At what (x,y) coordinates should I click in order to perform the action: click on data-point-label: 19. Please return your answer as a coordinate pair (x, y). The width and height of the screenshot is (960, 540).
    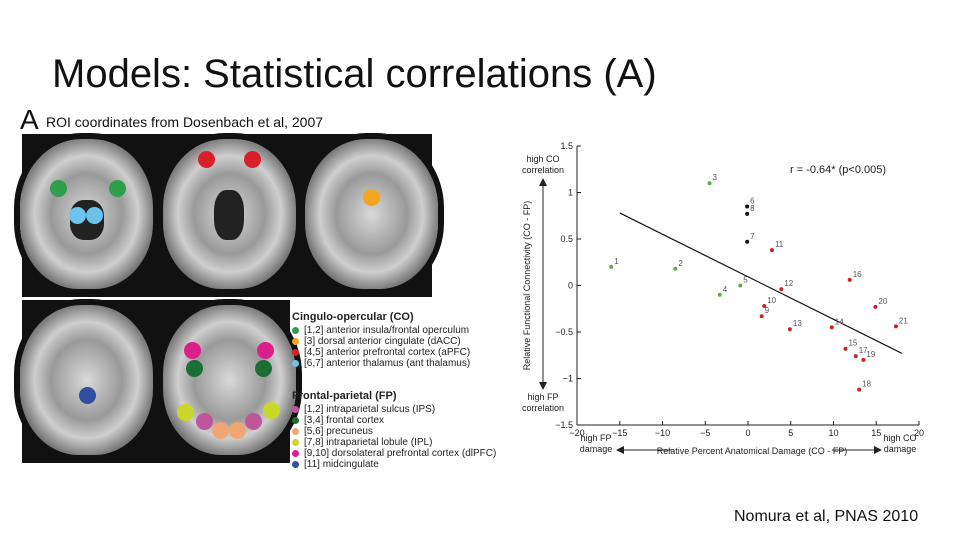
    Looking at the image, I should click on (870, 354).